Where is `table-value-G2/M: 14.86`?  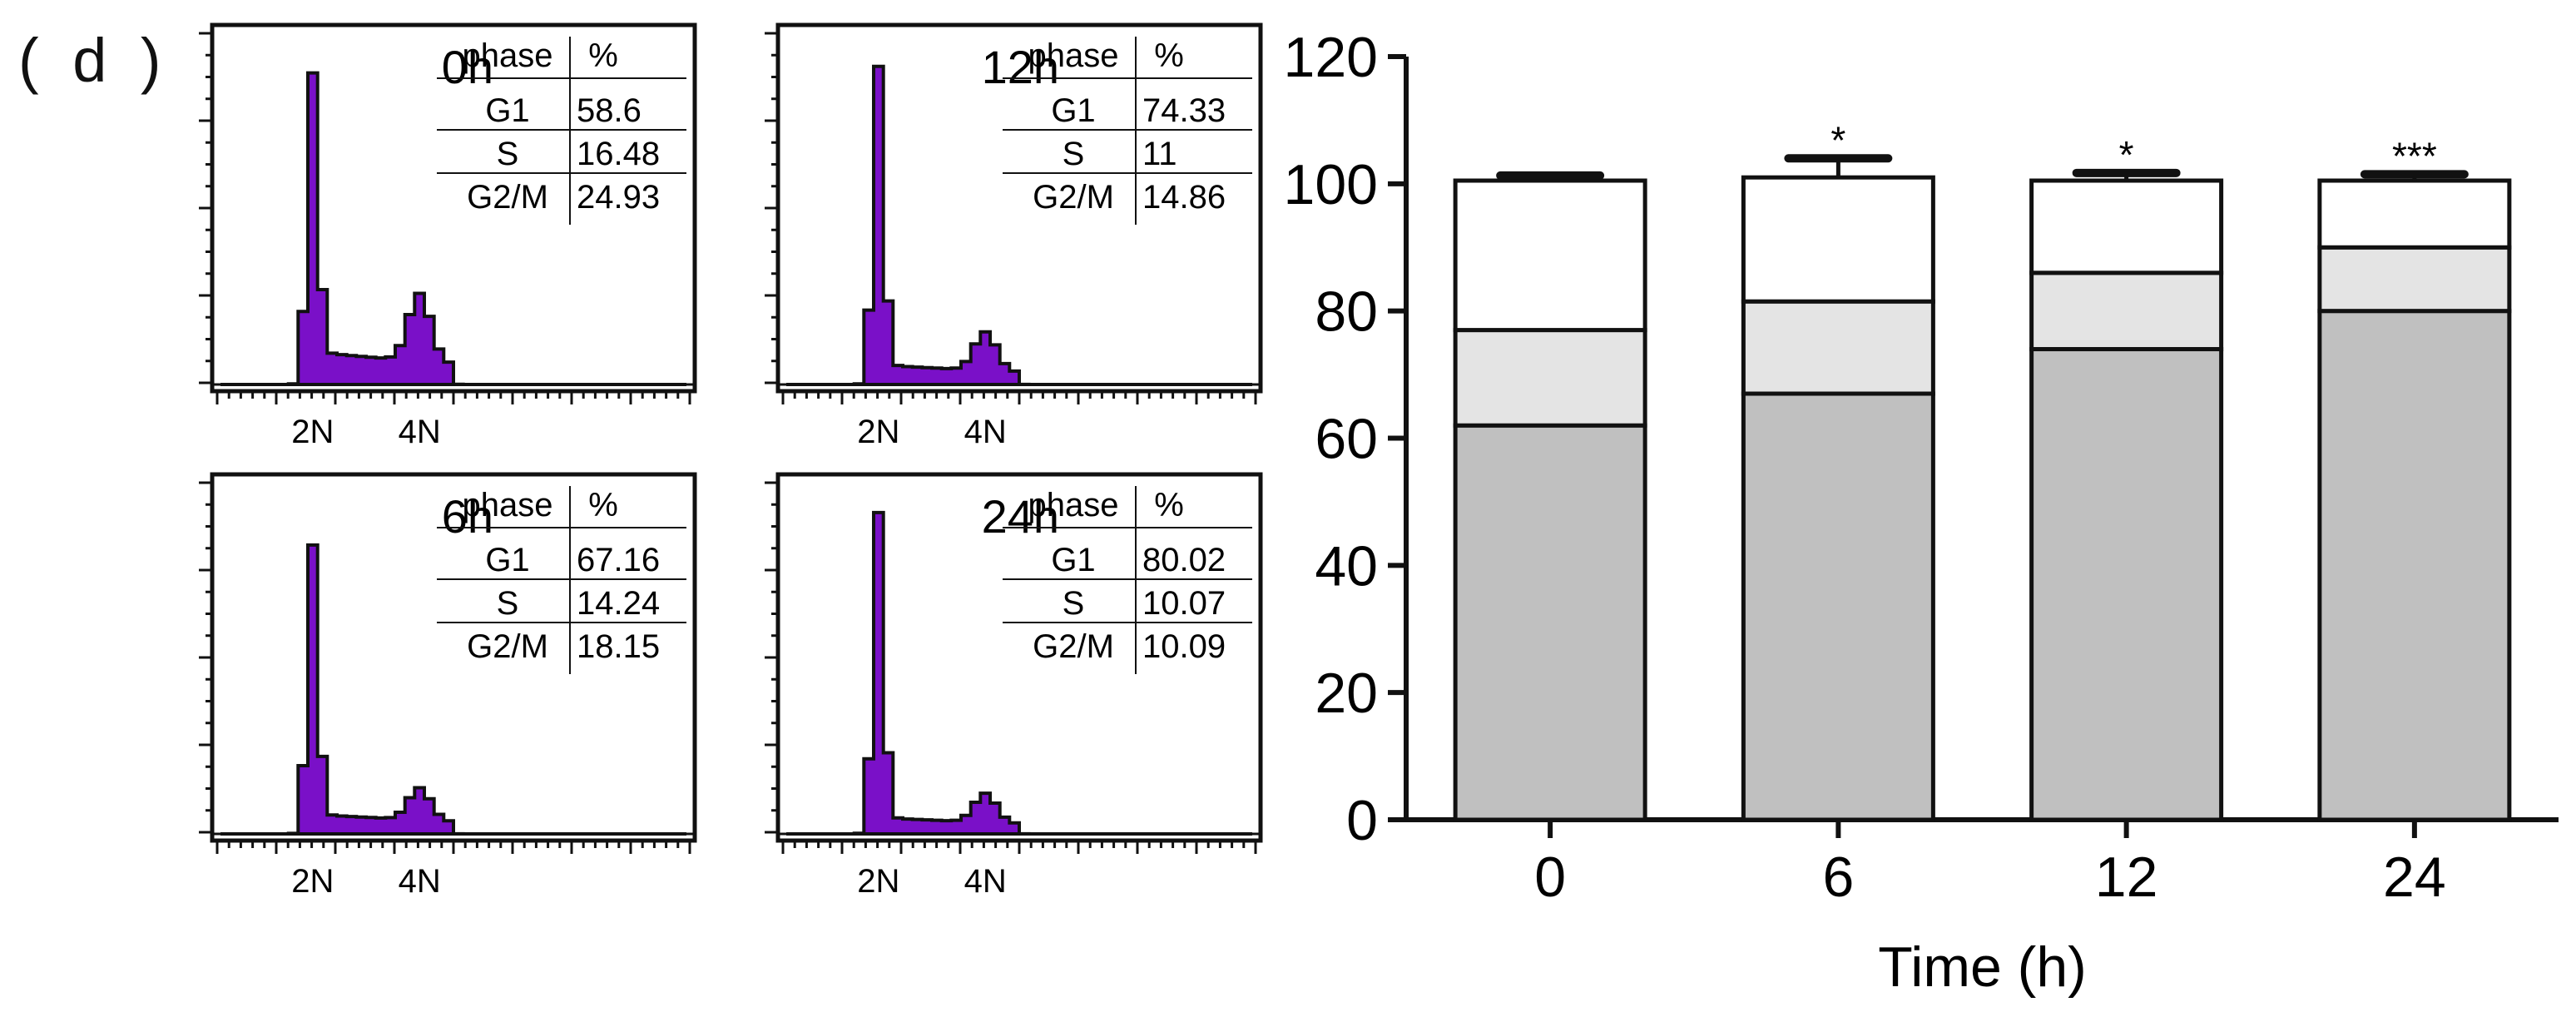
table-value-G2/M: 14.86 is located at coordinates (1184, 197).